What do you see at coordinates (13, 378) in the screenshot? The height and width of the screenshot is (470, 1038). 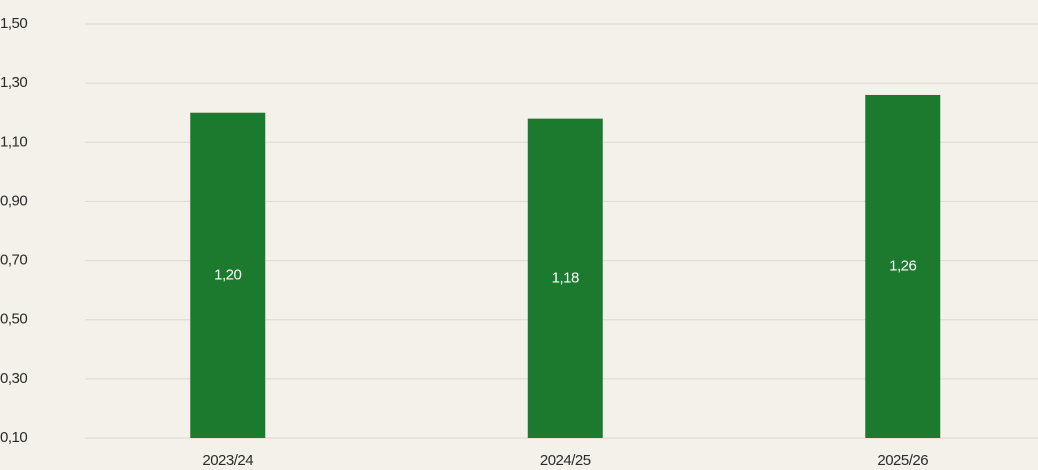 I see `y-tick-label: 0,30` at bounding box center [13, 378].